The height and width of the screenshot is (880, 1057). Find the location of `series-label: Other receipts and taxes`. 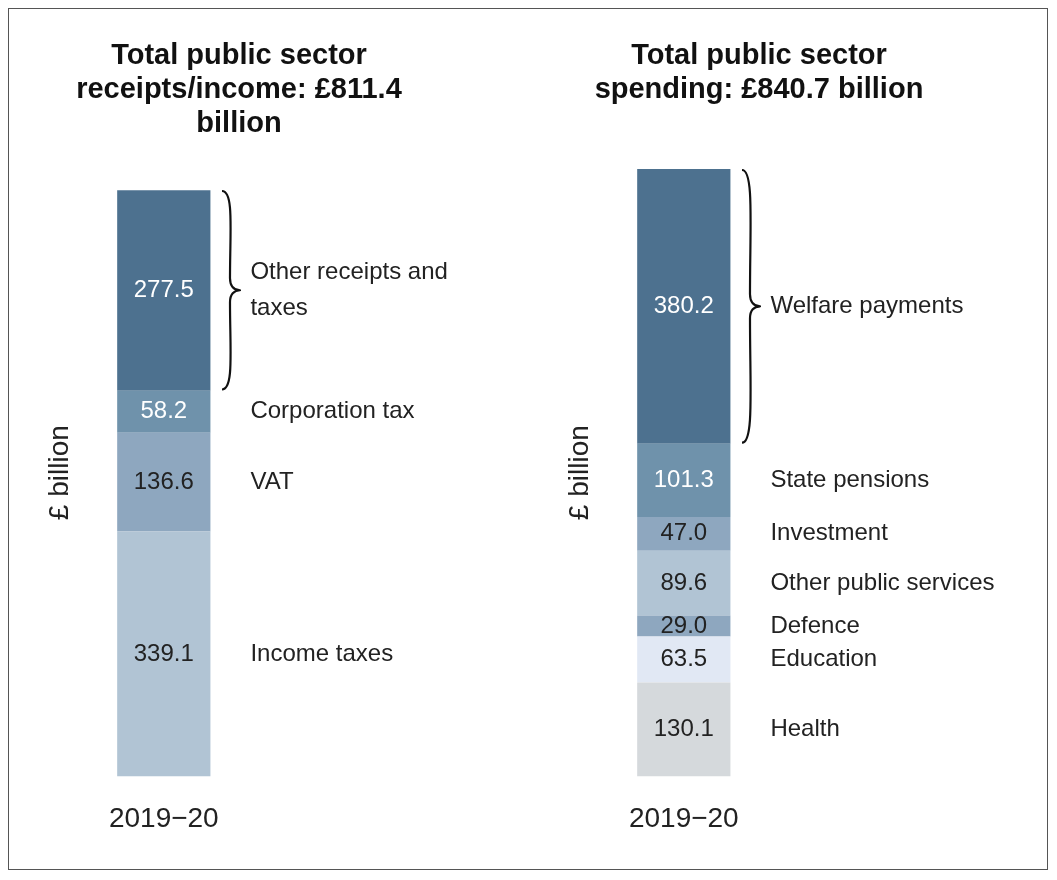

series-label: Other receipts and taxes is located at coordinates (349, 289).